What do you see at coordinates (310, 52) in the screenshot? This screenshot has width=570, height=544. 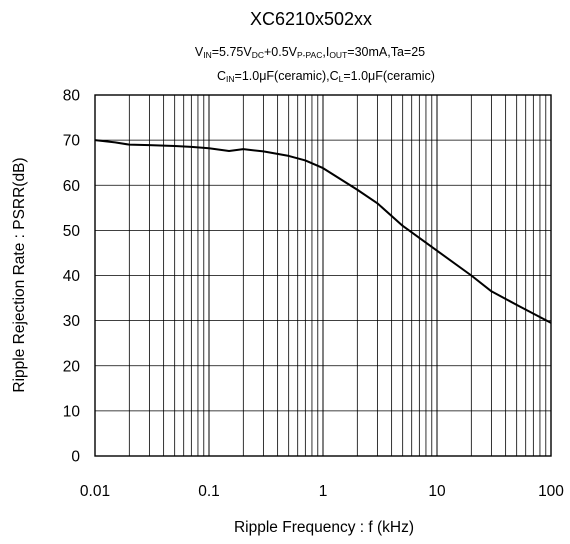 I see `conditions-line-1: VIN=5.75VDC+0.5VP-PAC,IOUT=30mA,Ta=25` at bounding box center [310, 52].